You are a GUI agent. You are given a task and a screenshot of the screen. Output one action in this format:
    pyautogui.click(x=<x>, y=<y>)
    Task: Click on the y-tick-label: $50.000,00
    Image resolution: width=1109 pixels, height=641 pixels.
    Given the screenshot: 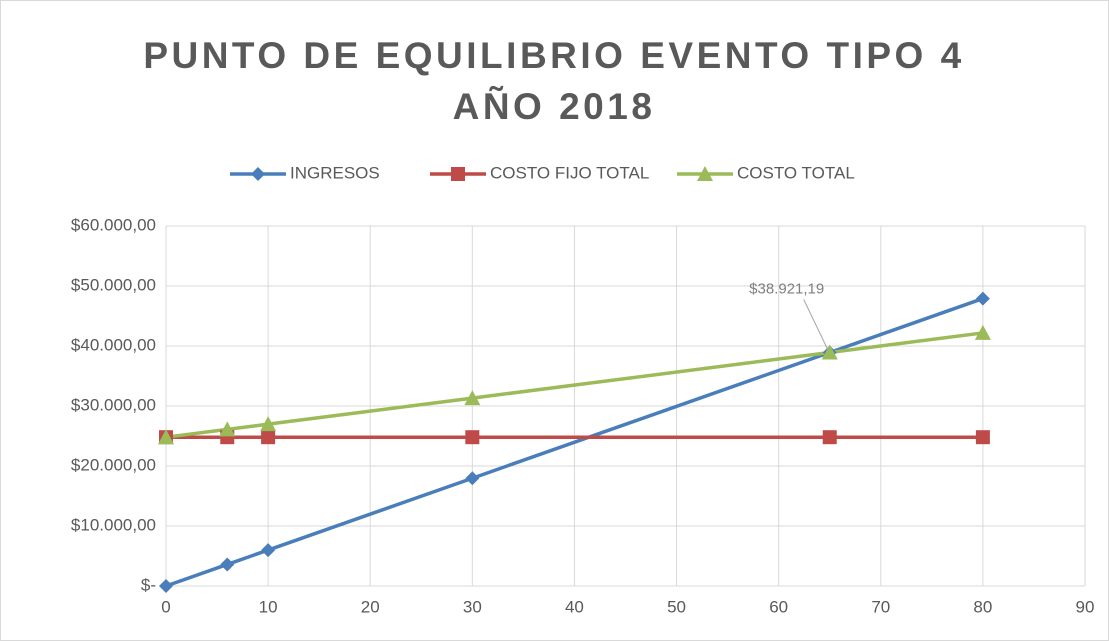 What is the action you would take?
    pyautogui.click(x=113, y=284)
    